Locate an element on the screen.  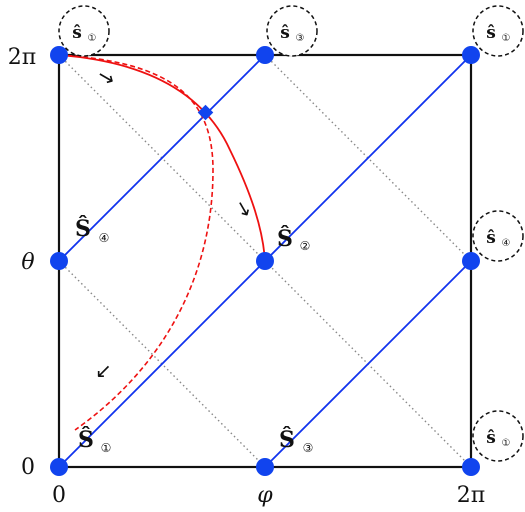
ghost-top-mid: ŝ ③ is located at coordinates (292, 31).